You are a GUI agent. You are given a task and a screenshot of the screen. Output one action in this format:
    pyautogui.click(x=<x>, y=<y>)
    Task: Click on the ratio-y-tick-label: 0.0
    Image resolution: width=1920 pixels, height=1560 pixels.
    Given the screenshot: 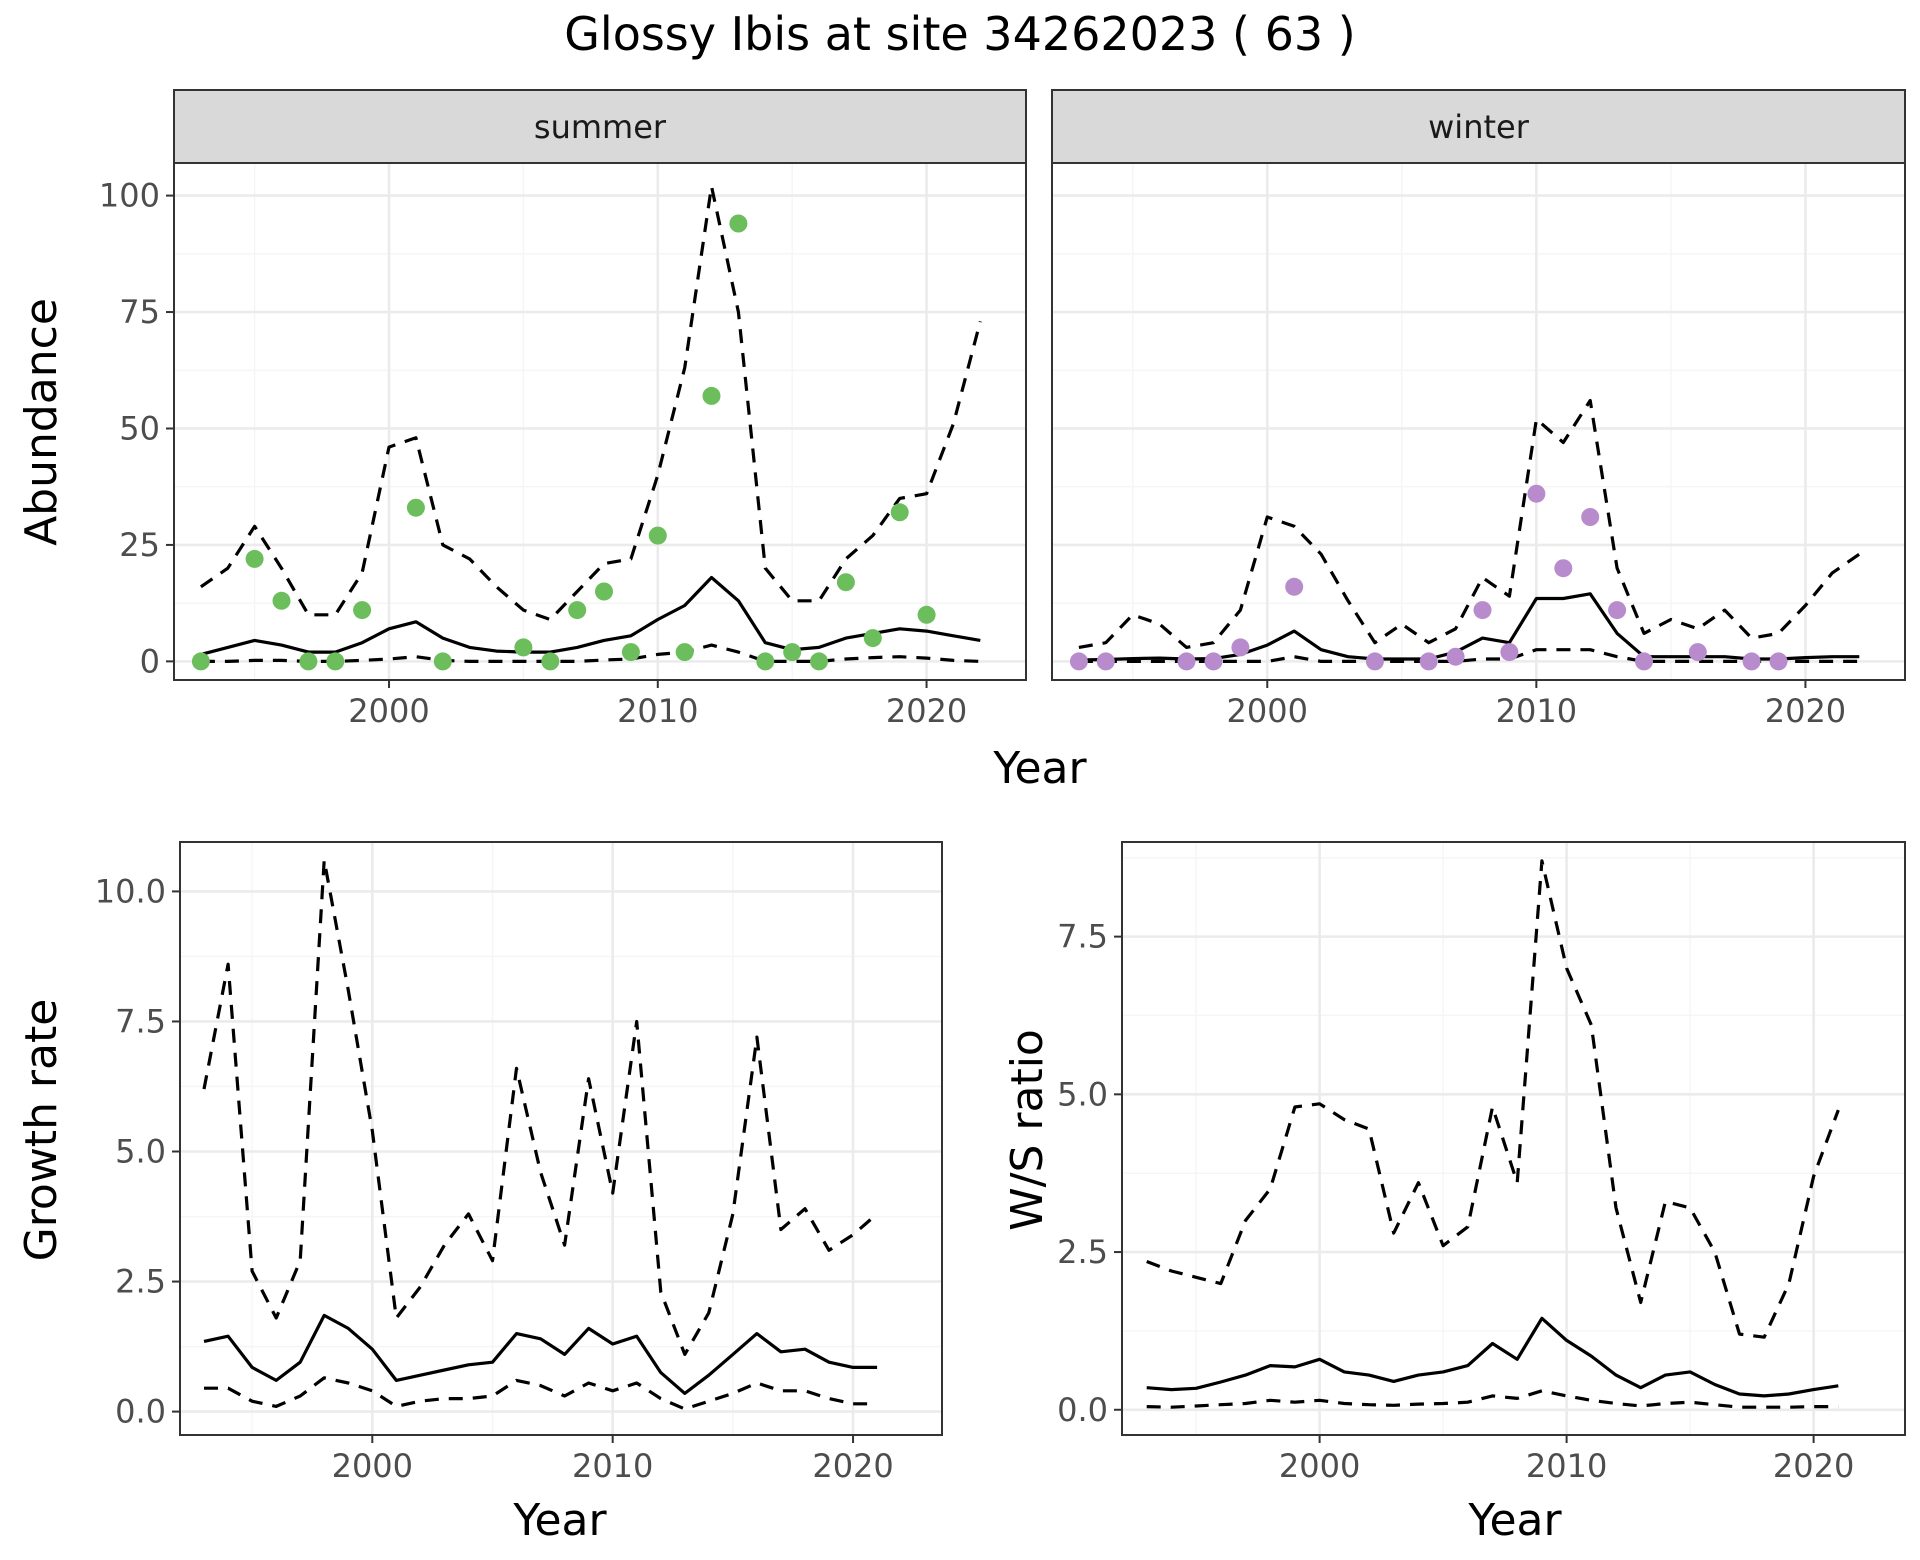 What is the action you would take?
    pyautogui.click(x=1082, y=1410)
    